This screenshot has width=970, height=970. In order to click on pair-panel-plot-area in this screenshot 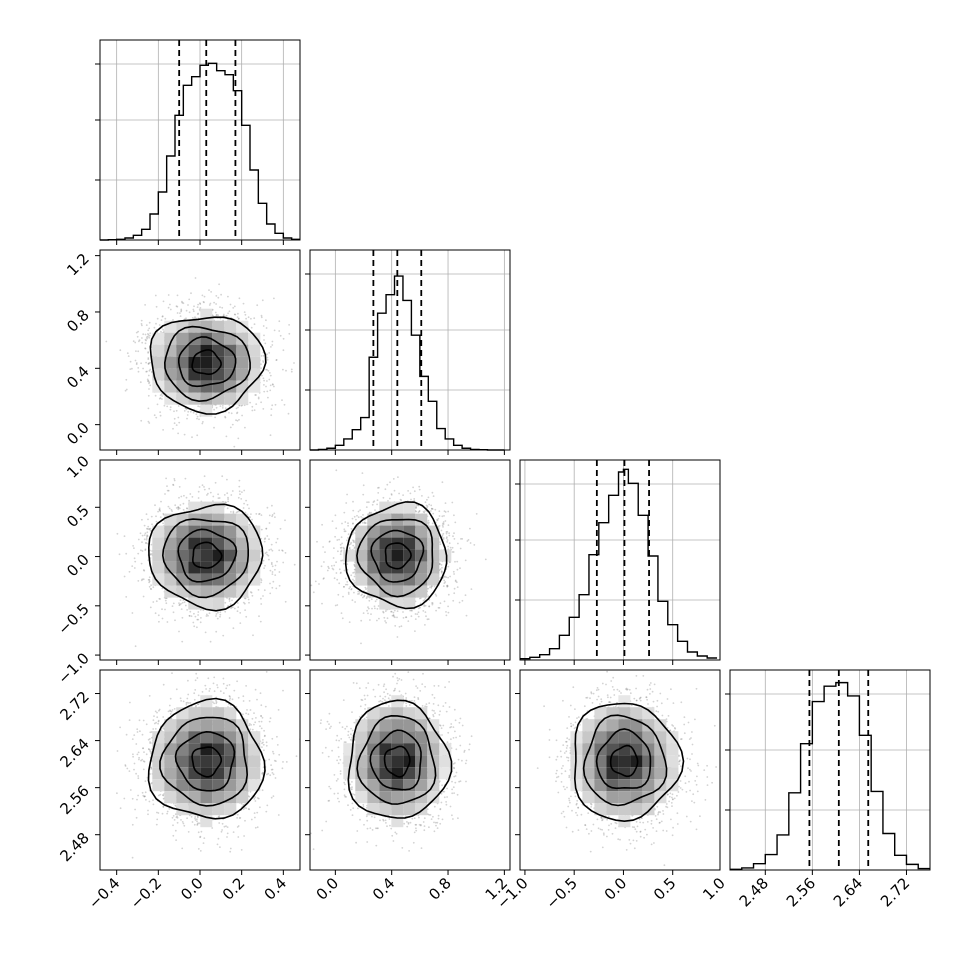, I will do `click(208, 765)`.